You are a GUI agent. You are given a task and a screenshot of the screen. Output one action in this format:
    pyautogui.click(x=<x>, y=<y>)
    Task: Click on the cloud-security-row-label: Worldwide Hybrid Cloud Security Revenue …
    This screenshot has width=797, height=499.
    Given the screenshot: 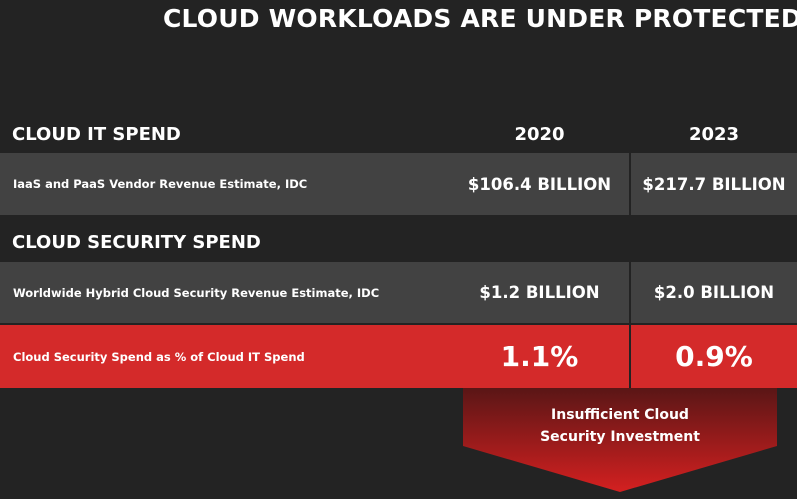 What is the action you would take?
    pyautogui.click(x=225, y=292)
    